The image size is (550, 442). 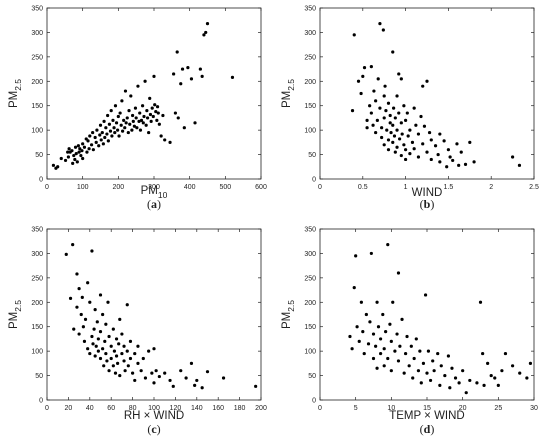 I want to click on x-tick-label: 300, so click(x=154, y=187).